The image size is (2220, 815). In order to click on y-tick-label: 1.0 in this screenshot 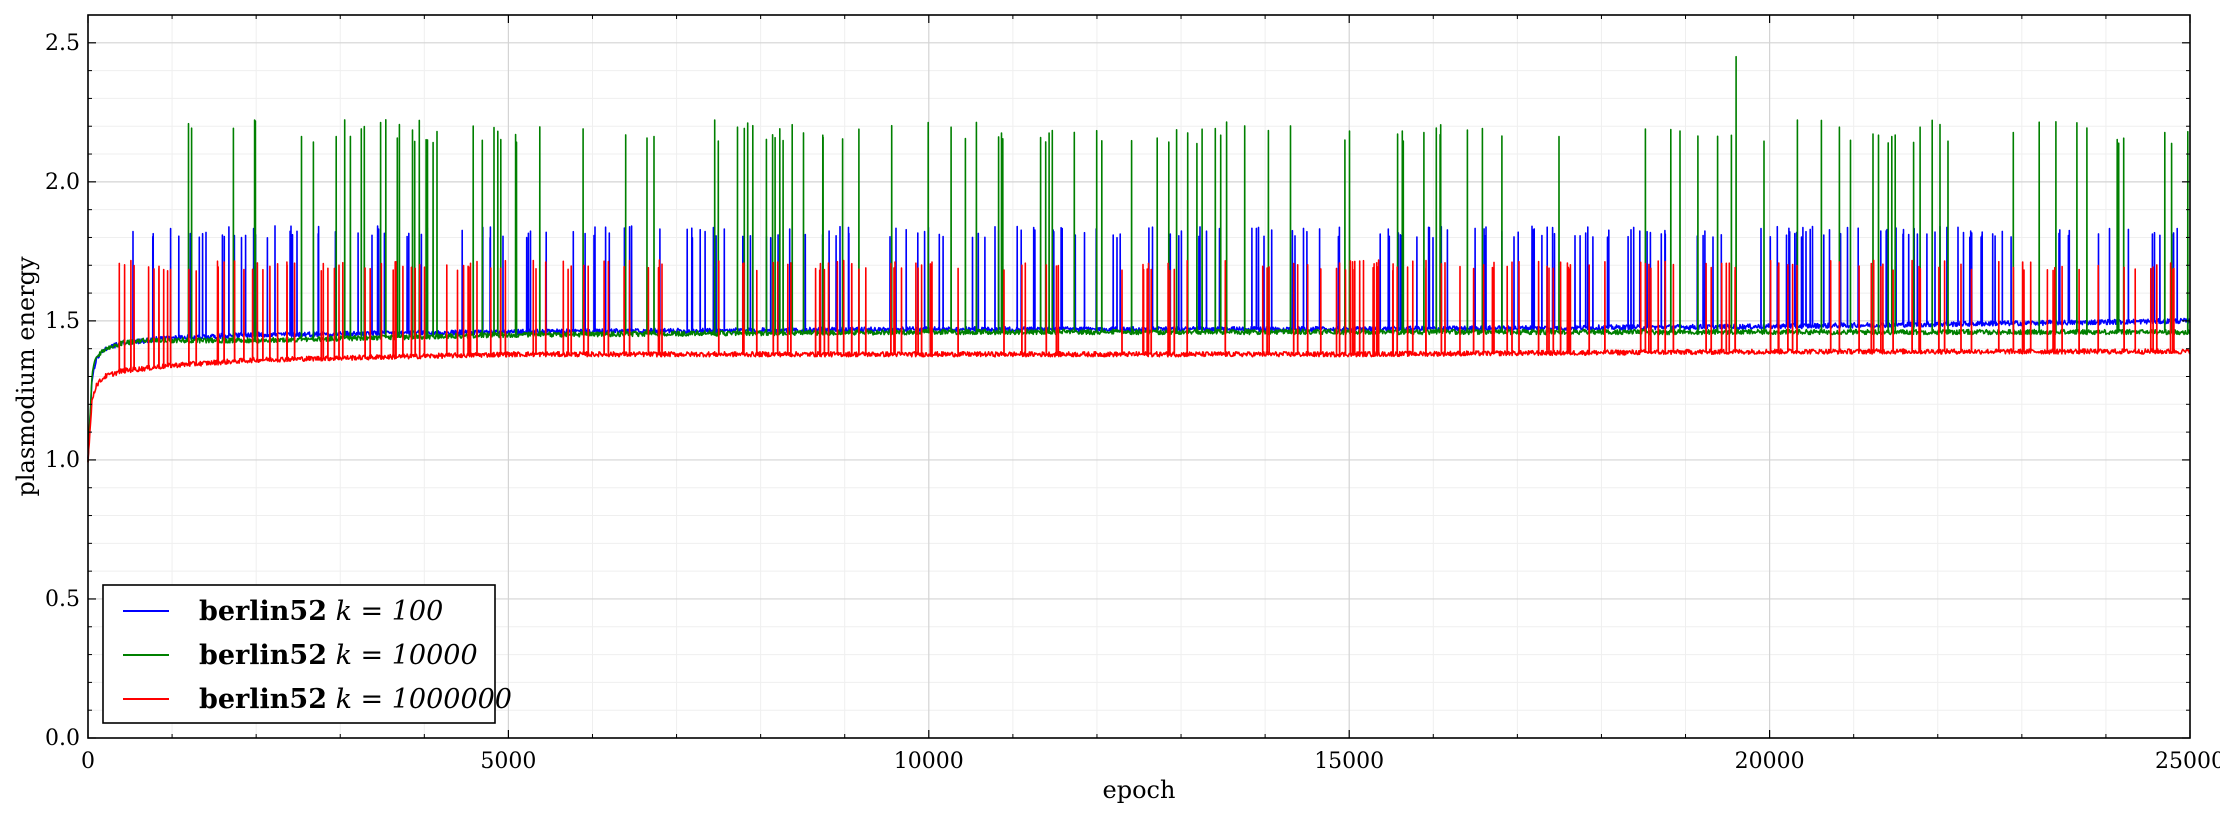, I will do `click(62, 460)`.